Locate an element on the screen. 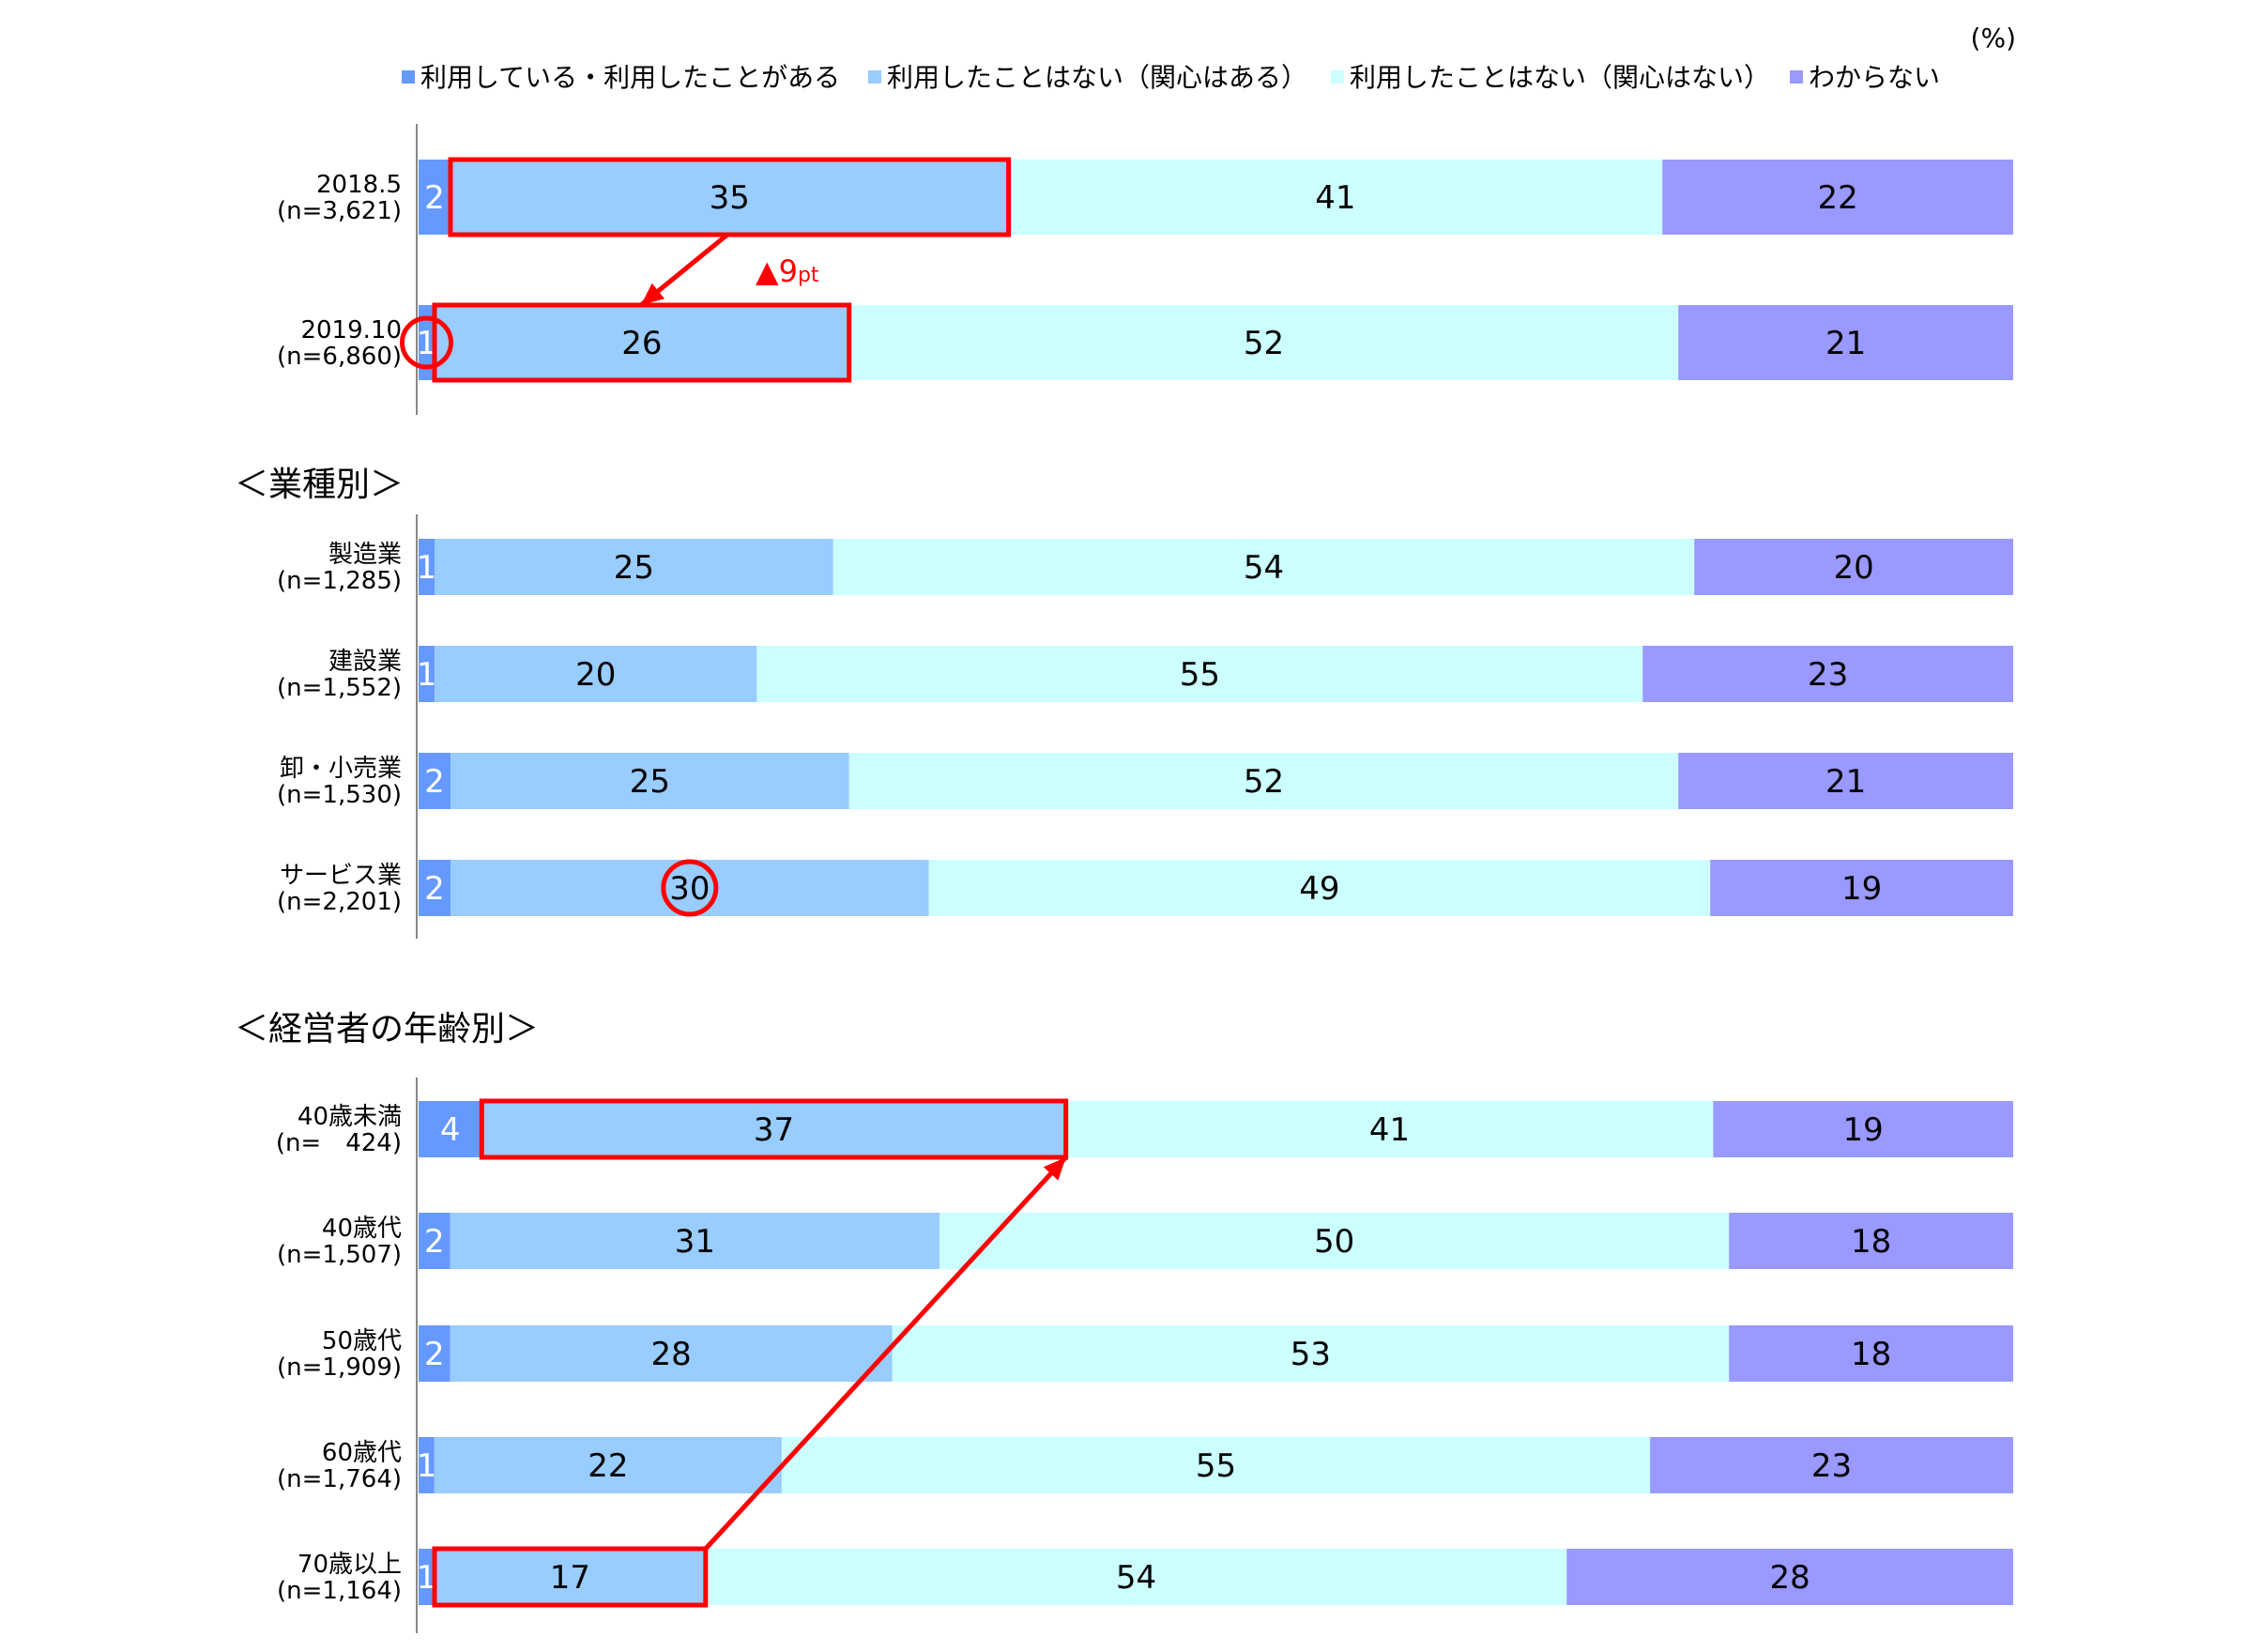 Image resolution: width=2245 pixels, height=1652 pixels. data-label: 50 is located at coordinates (1334, 1242).